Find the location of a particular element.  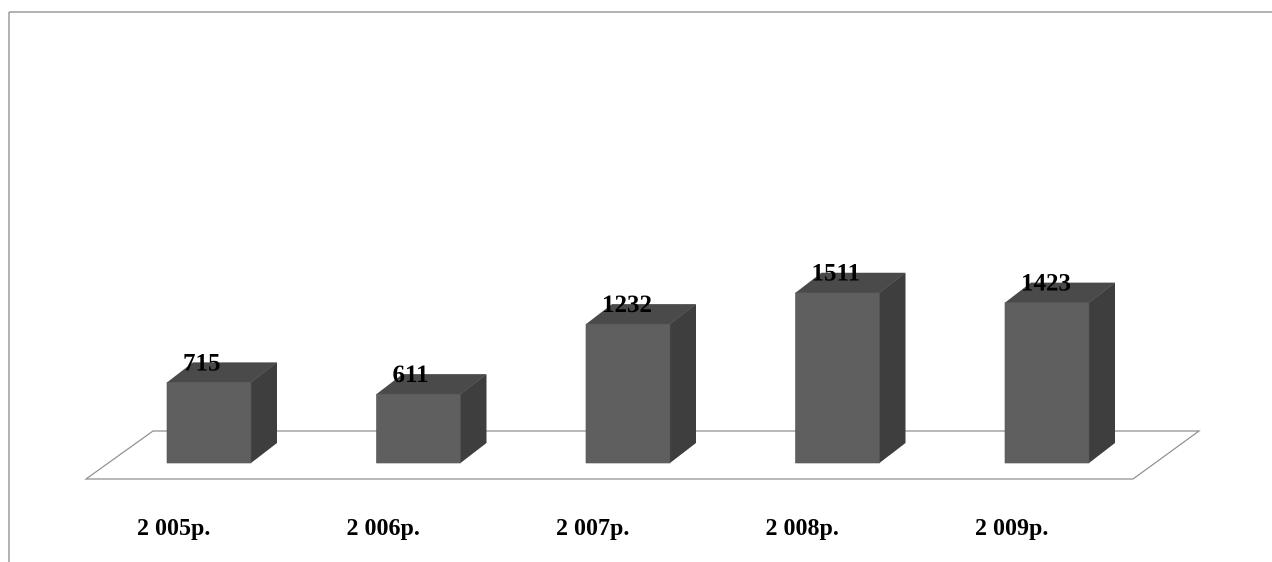

x-tick-label: 2 008р. is located at coordinates (802, 528).